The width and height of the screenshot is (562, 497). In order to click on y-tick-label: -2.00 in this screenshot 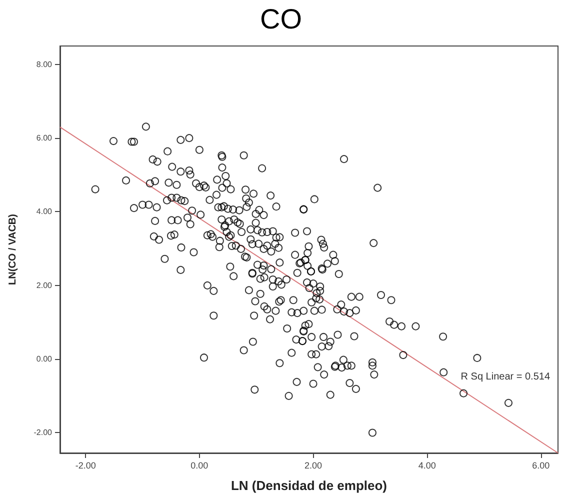, I will do `click(43, 433)`.